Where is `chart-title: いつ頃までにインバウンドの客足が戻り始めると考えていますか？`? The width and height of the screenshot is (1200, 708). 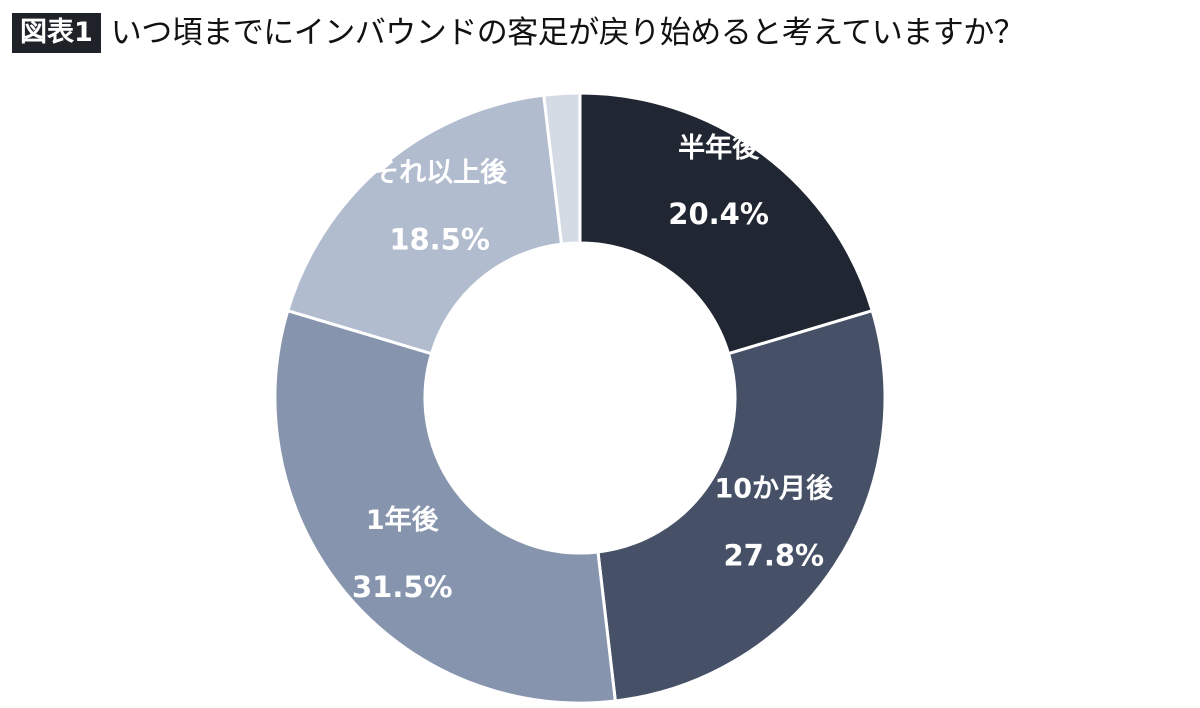 chart-title: いつ頃までにインバウンドの客足が戻り始めると考えていますか？ is located at coordinates (567, 33).